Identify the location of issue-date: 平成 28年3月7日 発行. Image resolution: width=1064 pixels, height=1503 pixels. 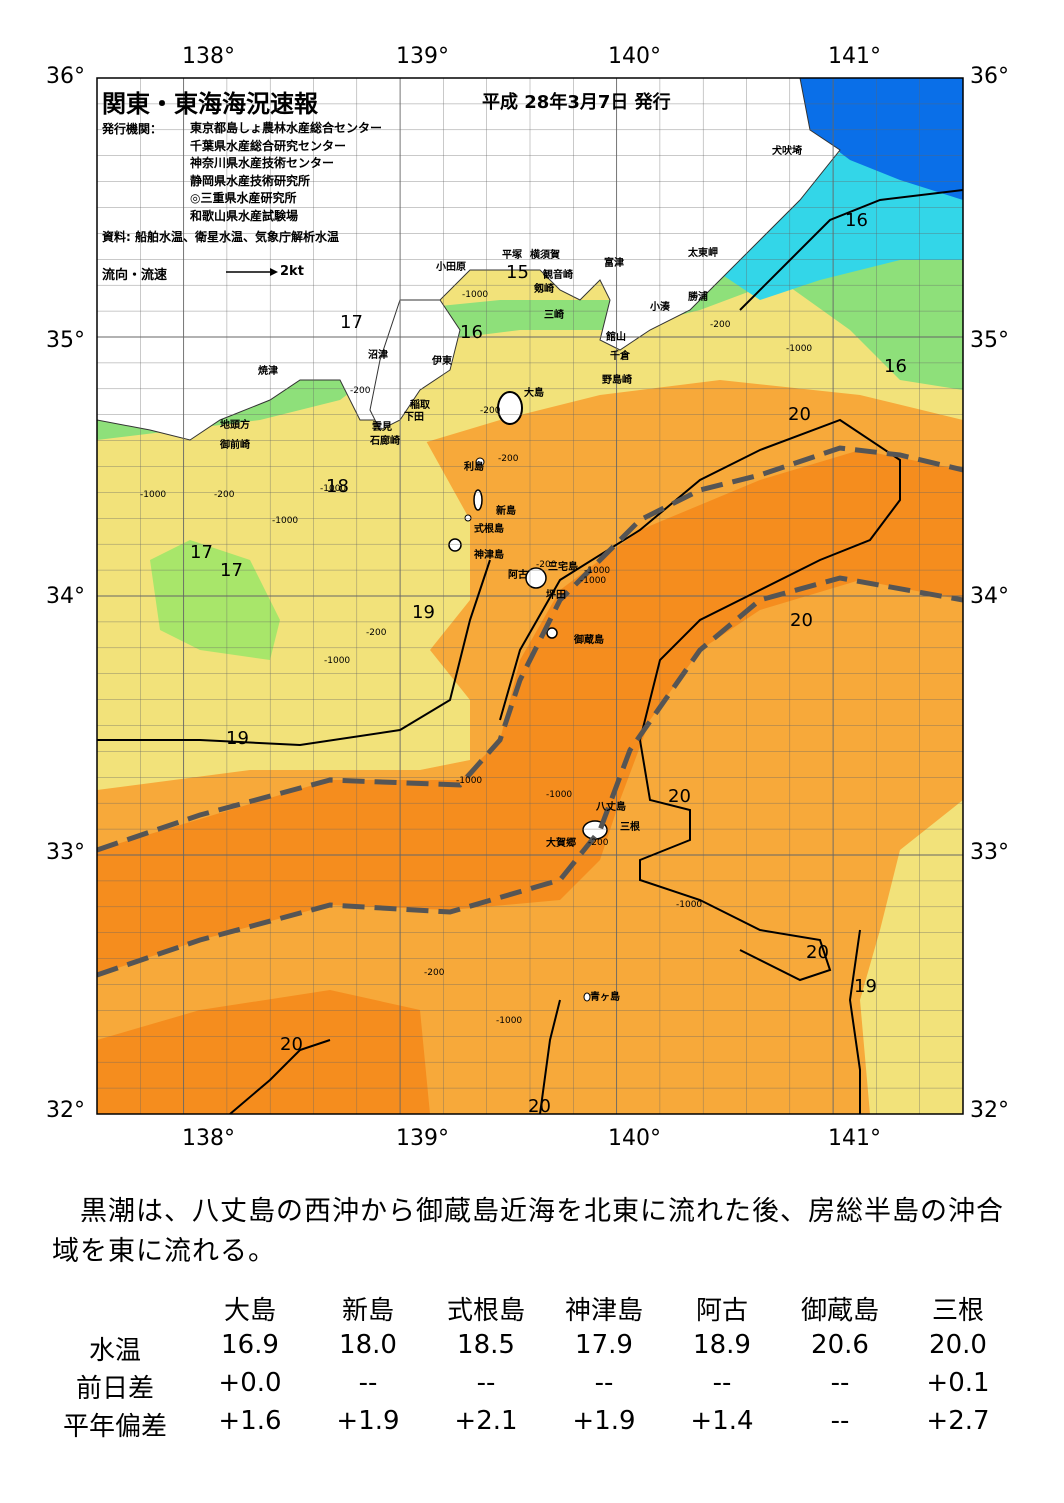
(576, 102).